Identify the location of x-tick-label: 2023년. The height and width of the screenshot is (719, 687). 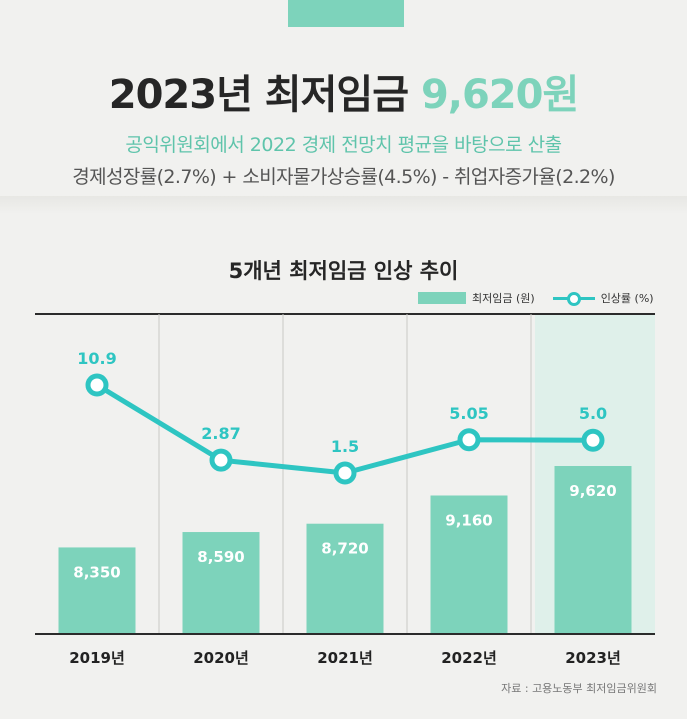
(593, 658).